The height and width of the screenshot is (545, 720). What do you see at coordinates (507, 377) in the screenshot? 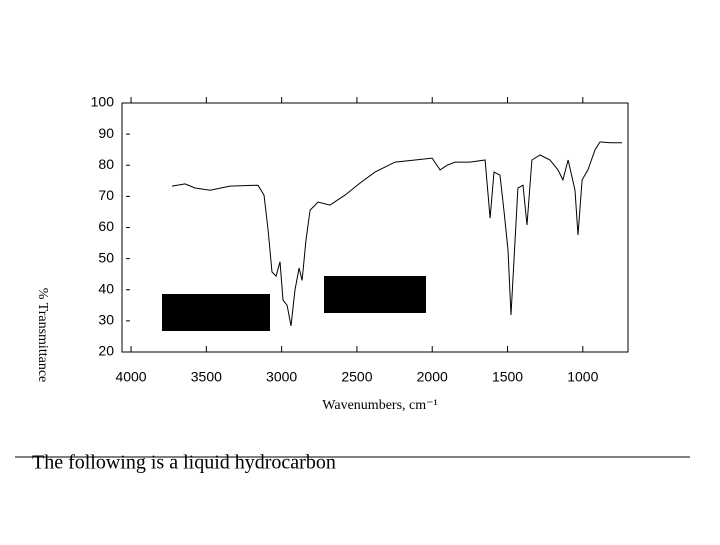
I see `x-tick-label: 1500` at bounding box center [507, 377].